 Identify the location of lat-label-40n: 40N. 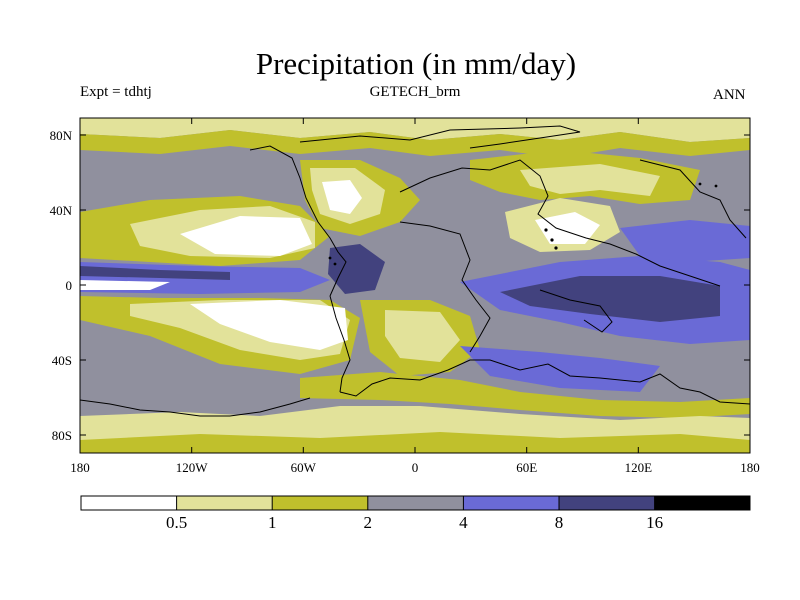
(61, 210).